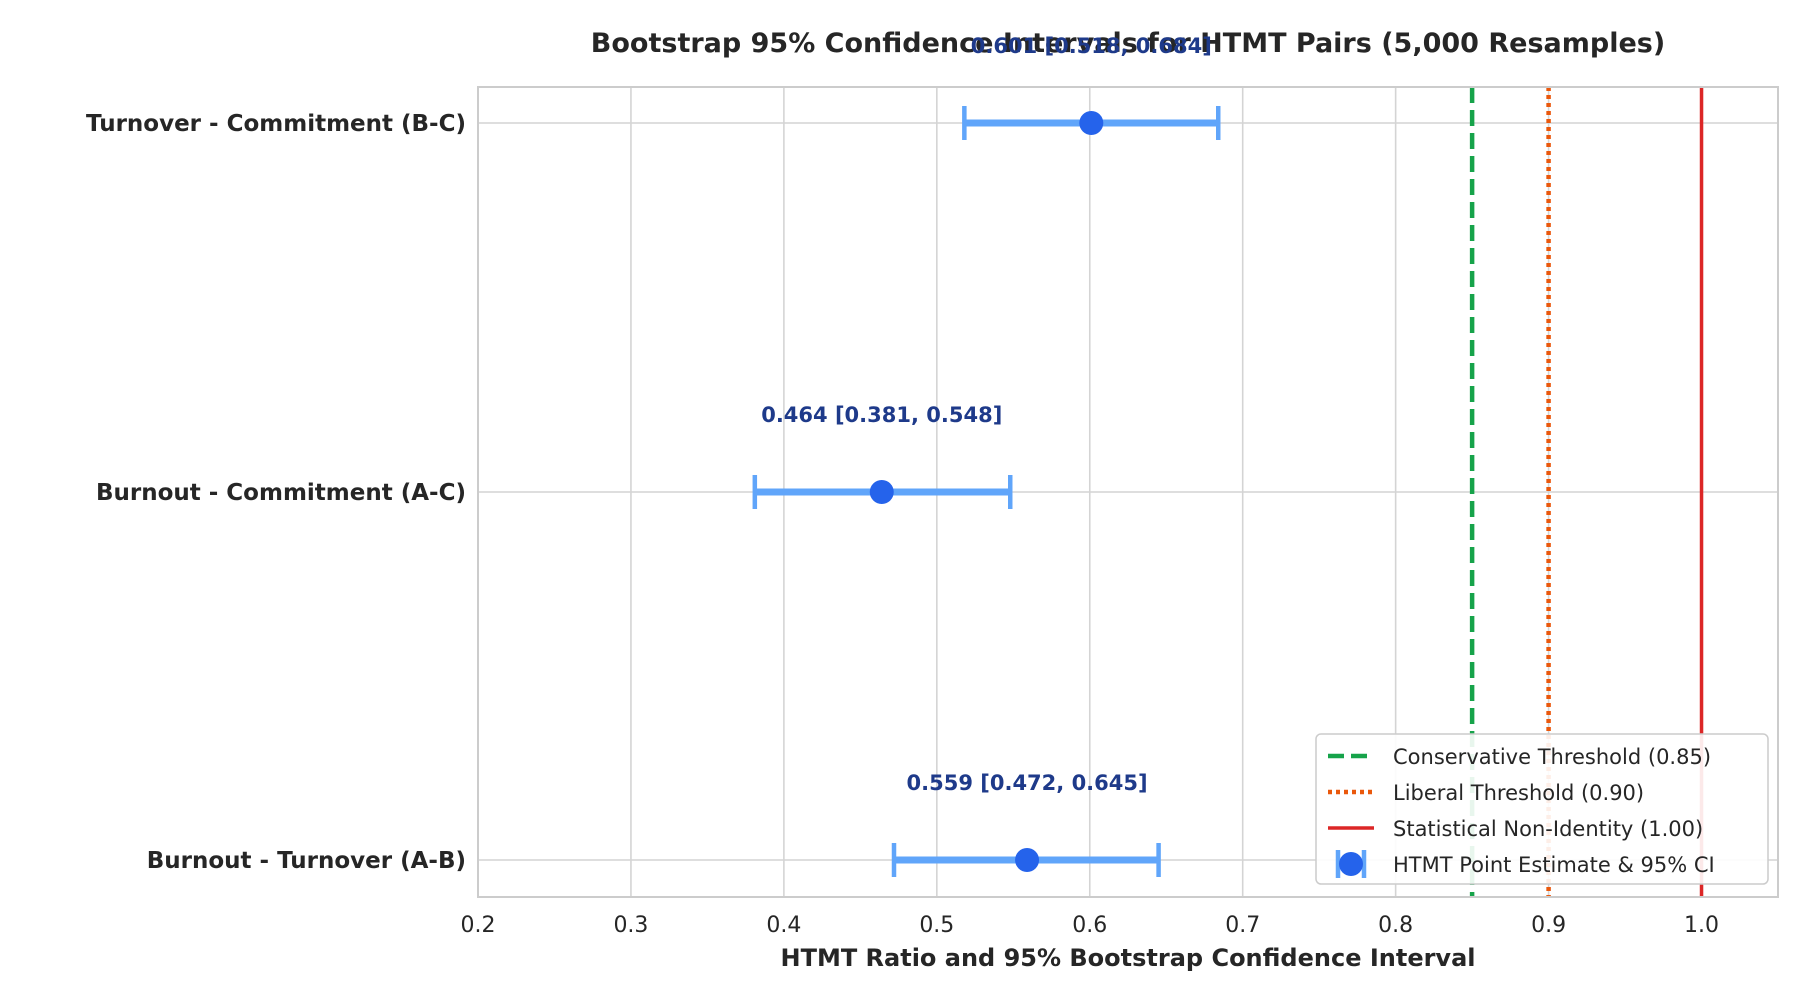  What do you see at coordinates (1548, 829) in the screenshot?
I see `legend-label: Statistical Non-Identity (1.00)` at bounding box center [1548, 829].